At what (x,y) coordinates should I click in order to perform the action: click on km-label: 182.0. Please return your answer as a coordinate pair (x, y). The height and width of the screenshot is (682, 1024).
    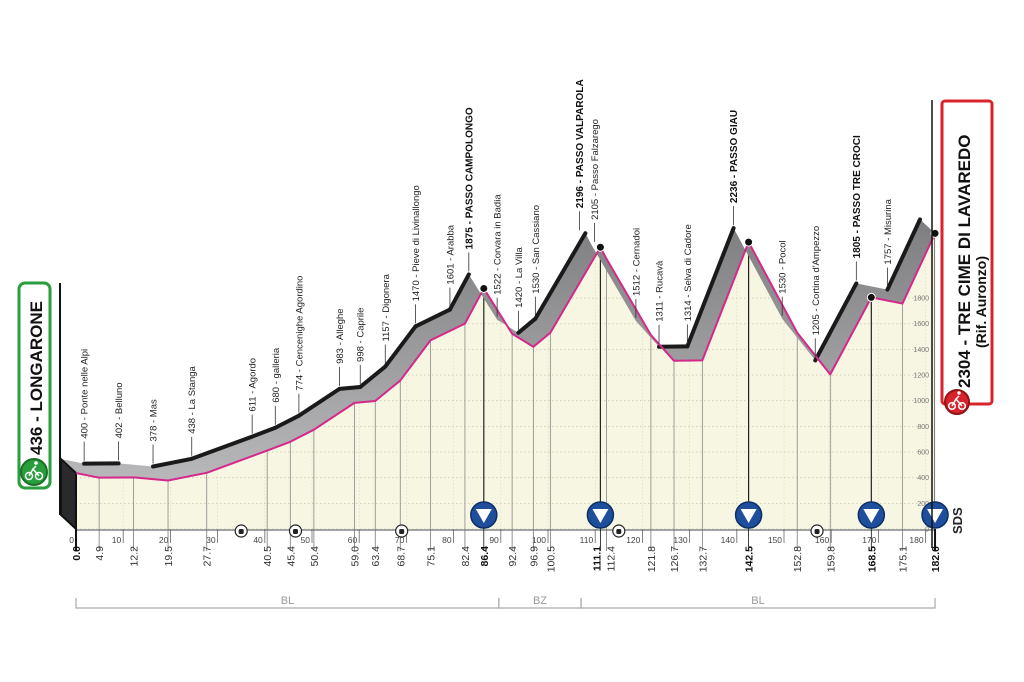
    Looking at the image, I should click on (936, 559).